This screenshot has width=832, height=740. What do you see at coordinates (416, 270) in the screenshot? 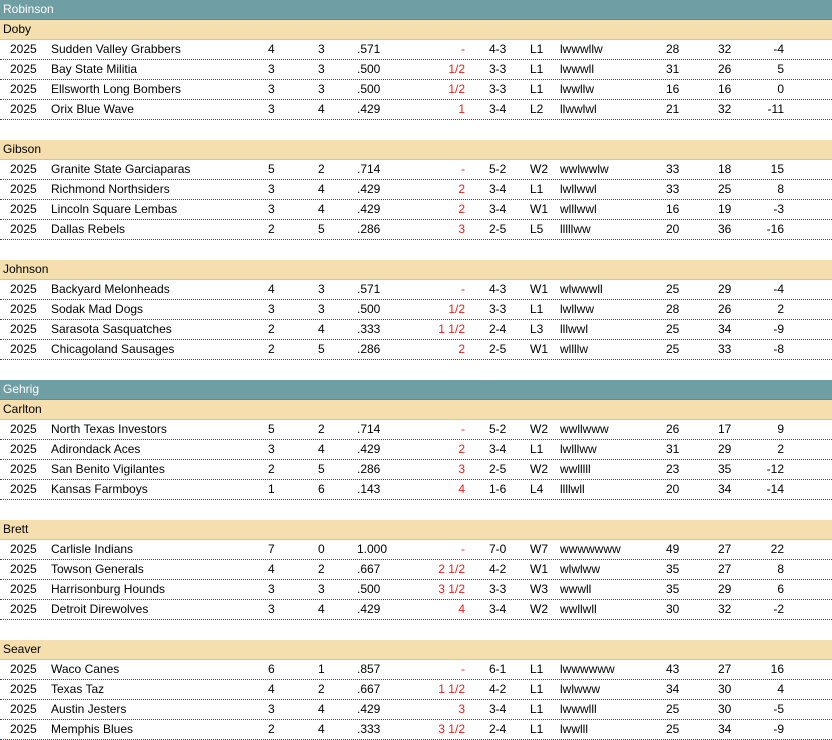
I see `division-header: Johnson` at bounding box center [416, 270].